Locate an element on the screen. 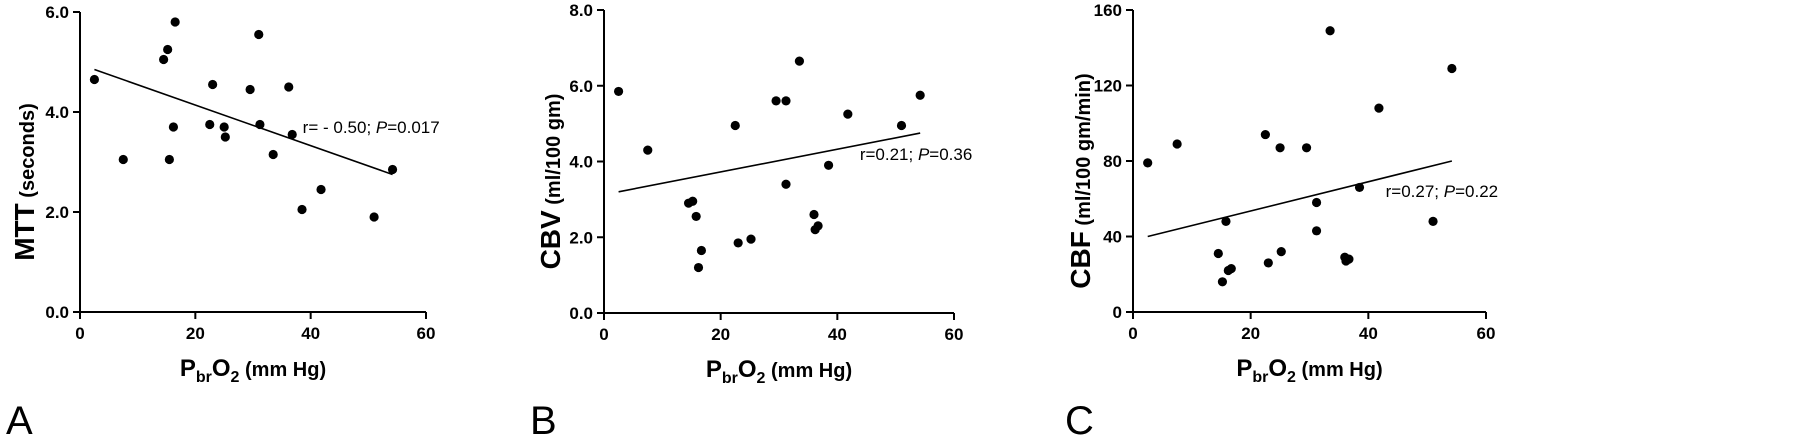 Image resolution: width=1800 pixels, height=442 pixels. y-axis-title-unit: (seconds) is located at coordinates (28, 150).